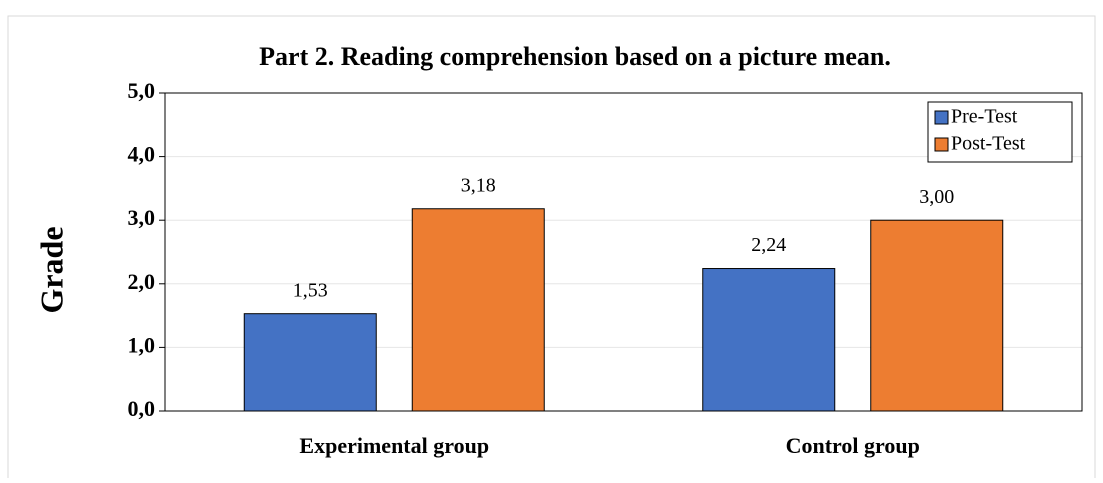 The width and height of the screenshot is (1103, 483). I want to click on y-tick-label: 3,0, so click(142, 217).